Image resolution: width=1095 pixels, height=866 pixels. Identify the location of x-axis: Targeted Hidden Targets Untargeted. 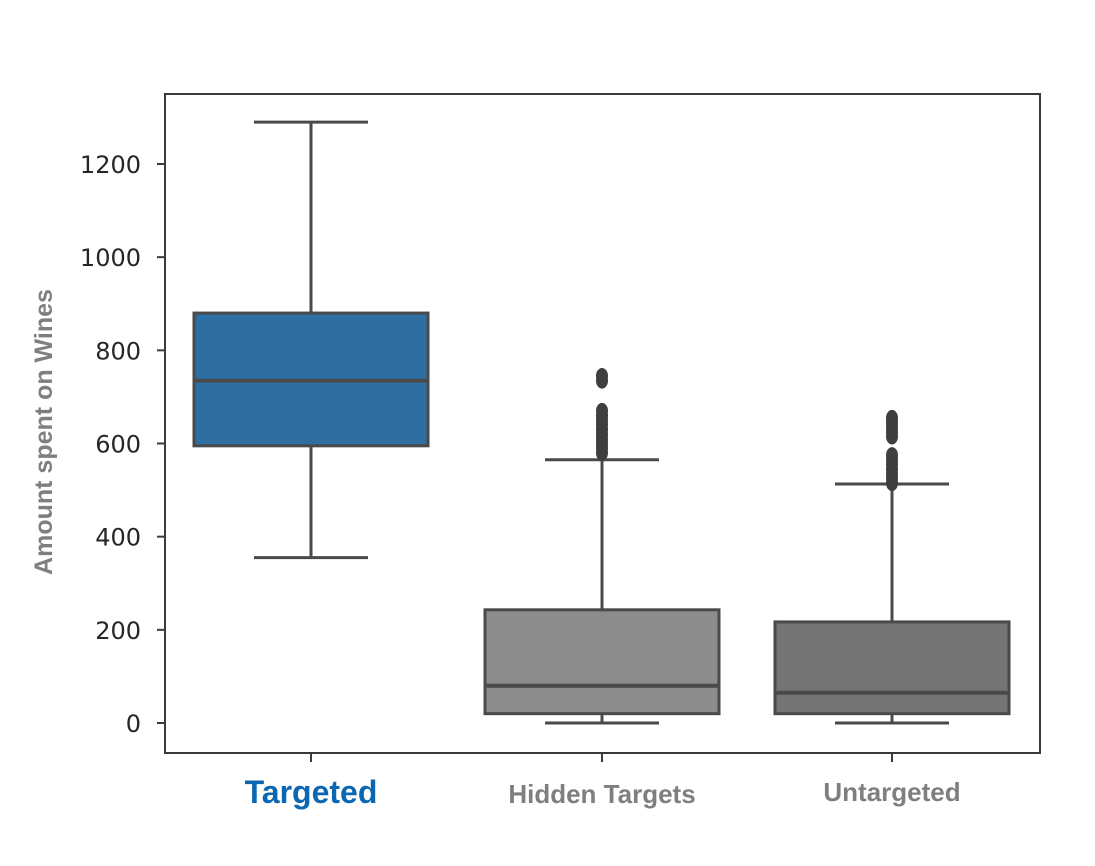
(603, 781).